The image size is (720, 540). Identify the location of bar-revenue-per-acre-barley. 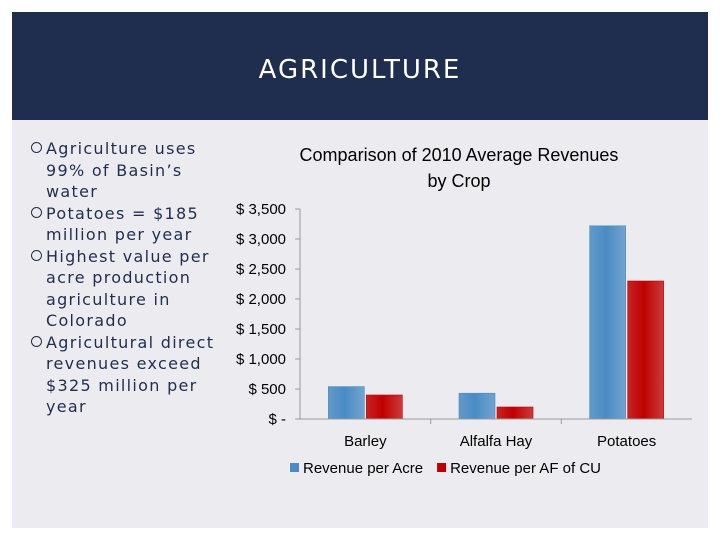
(346, 403).